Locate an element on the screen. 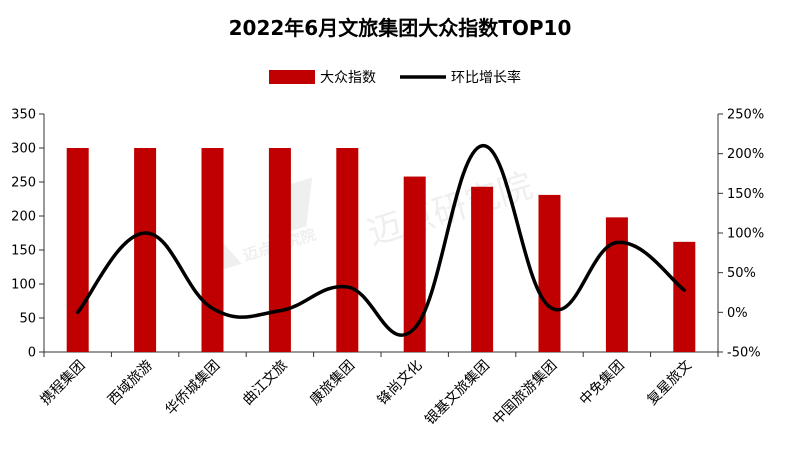  left-tick-label: 300 is located at coordinates (23, 149).